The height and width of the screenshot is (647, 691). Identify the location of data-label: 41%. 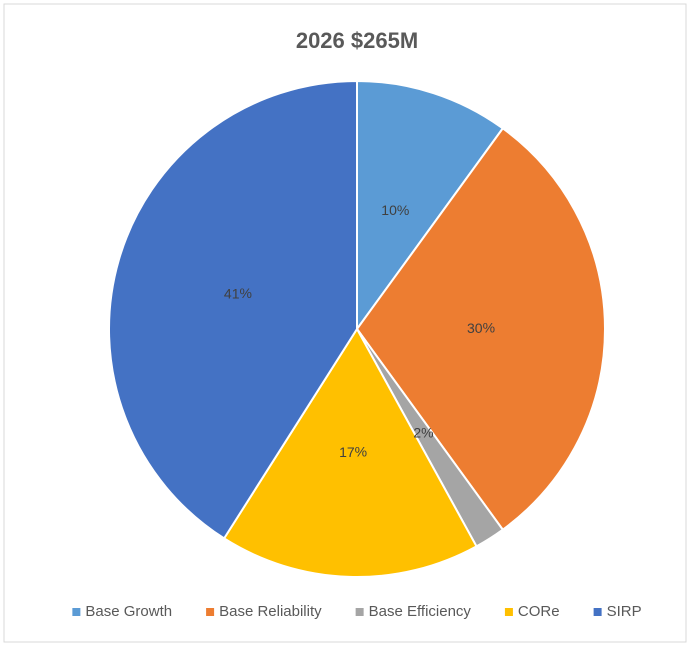
(238, 293).